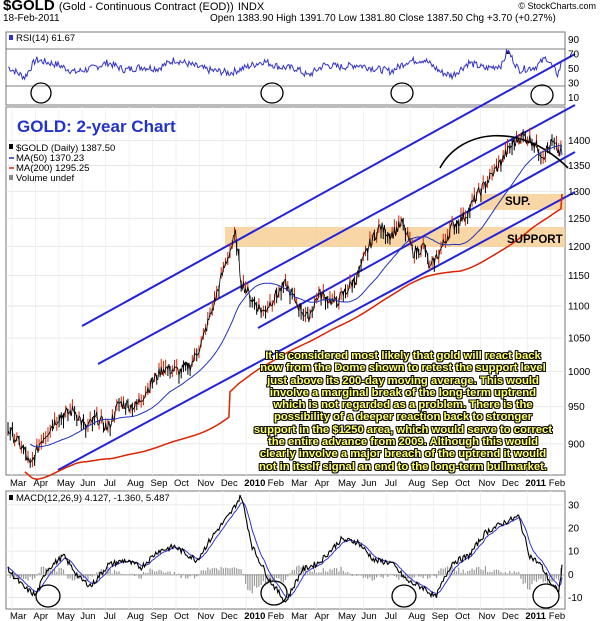  Describe the element at coordinates (574, 505) in the screenshot. I see `macd-y-tick: 30` at that location.